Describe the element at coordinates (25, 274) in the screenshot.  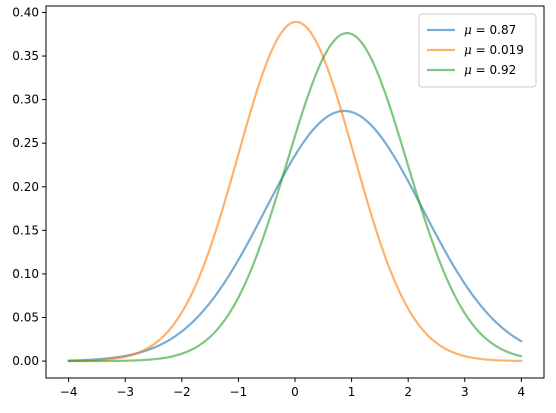
I see `y-tick-label: 0.10` at that location.